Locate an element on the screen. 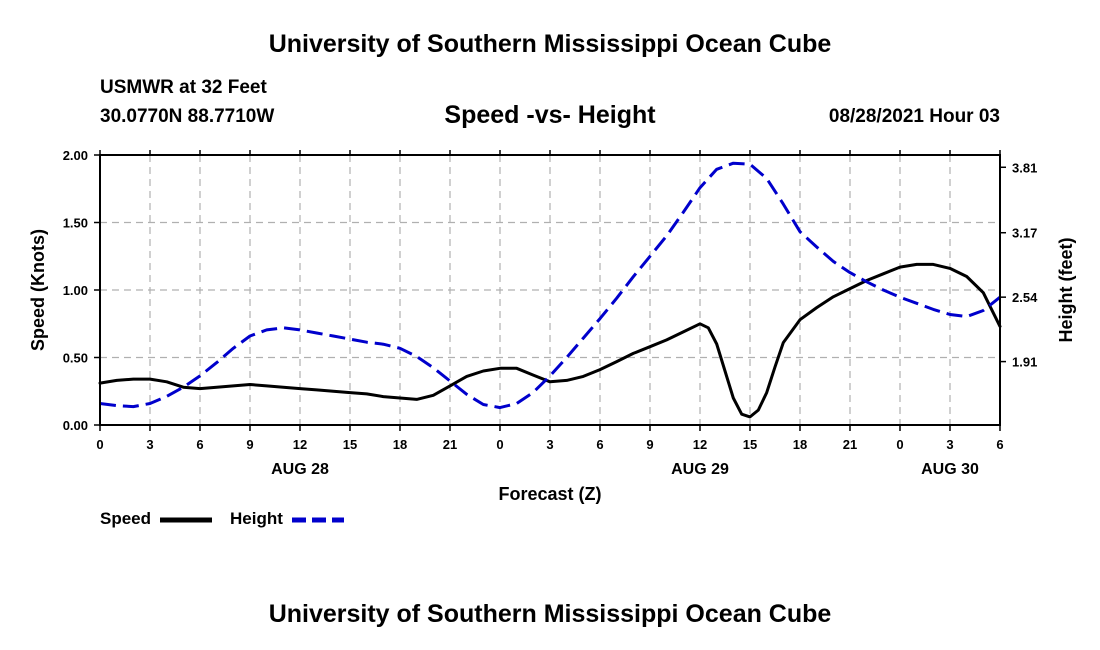 This screenshot has height=650, width=1100. y-axis-title: Speed (Knots) is located at coordinates (38, 290).